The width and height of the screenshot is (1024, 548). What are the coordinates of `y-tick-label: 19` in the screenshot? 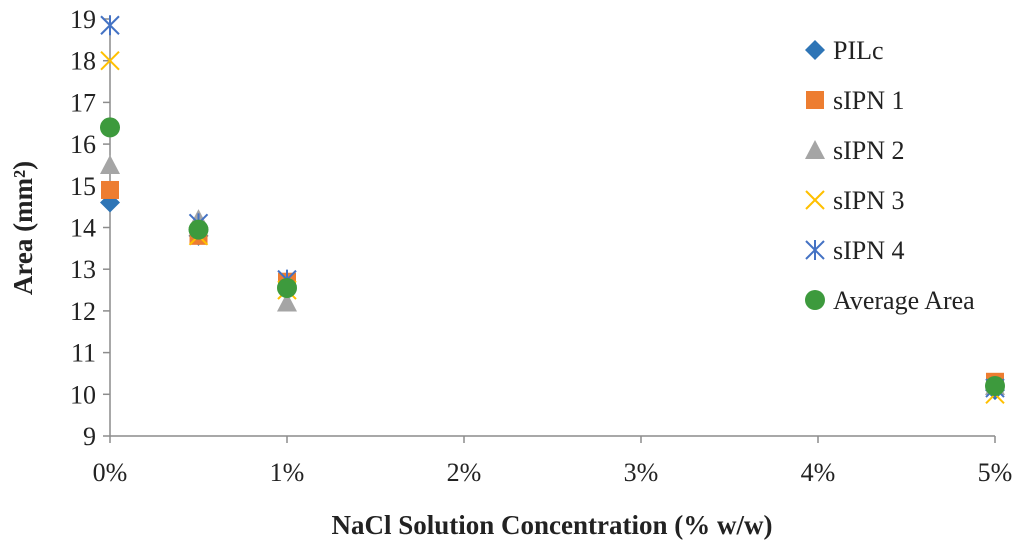 It's located at (83, 19).